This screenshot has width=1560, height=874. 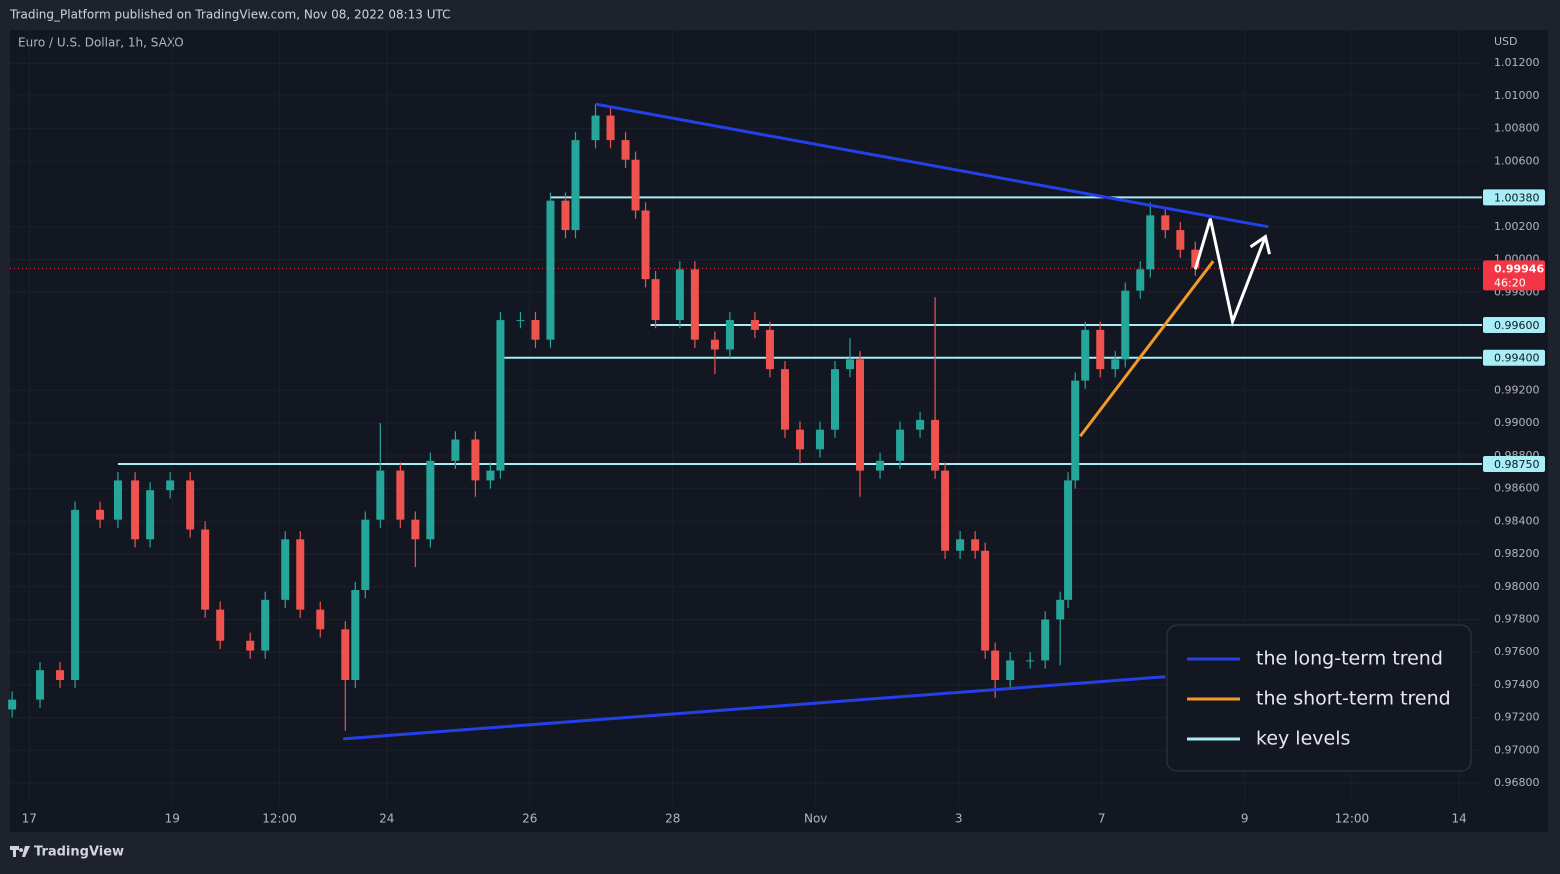 I want to click on y-tick-label: 0.97200, so click(x=1517, y=717).